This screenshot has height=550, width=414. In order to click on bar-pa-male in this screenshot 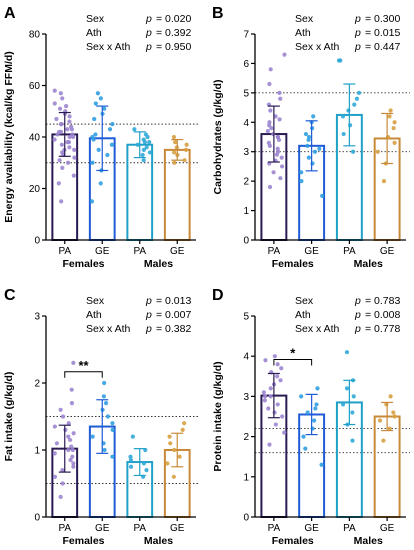, I will do `click(140, 192)`.